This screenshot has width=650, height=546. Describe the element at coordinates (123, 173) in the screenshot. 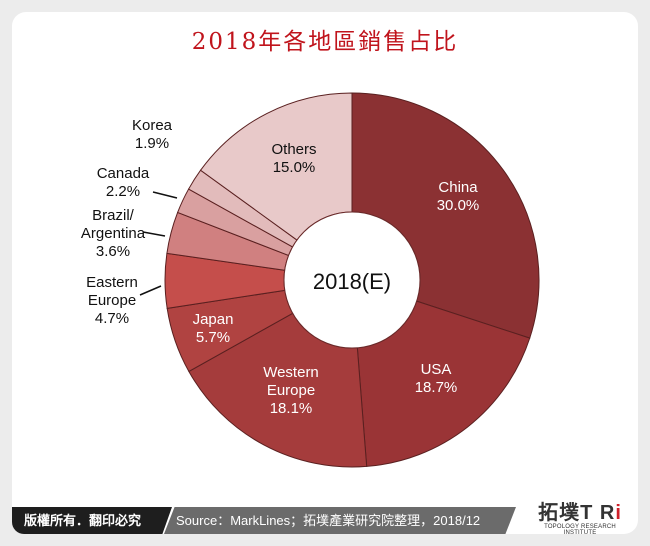

I see `slice-label-canada: Canada` at that location.